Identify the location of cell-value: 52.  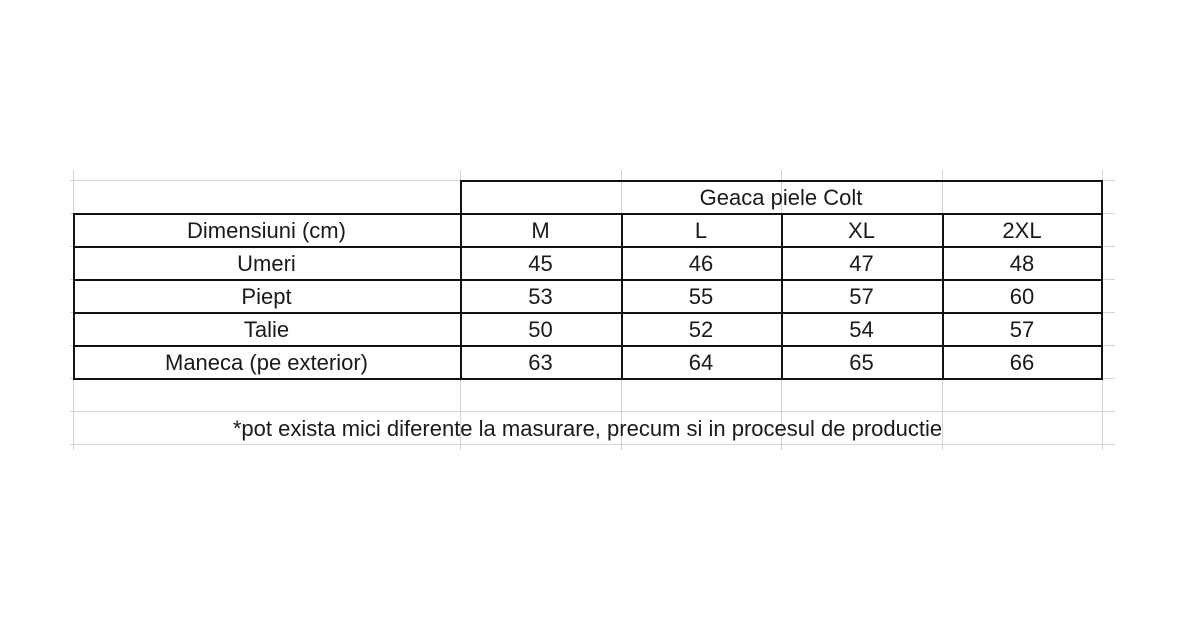
(701, 329).